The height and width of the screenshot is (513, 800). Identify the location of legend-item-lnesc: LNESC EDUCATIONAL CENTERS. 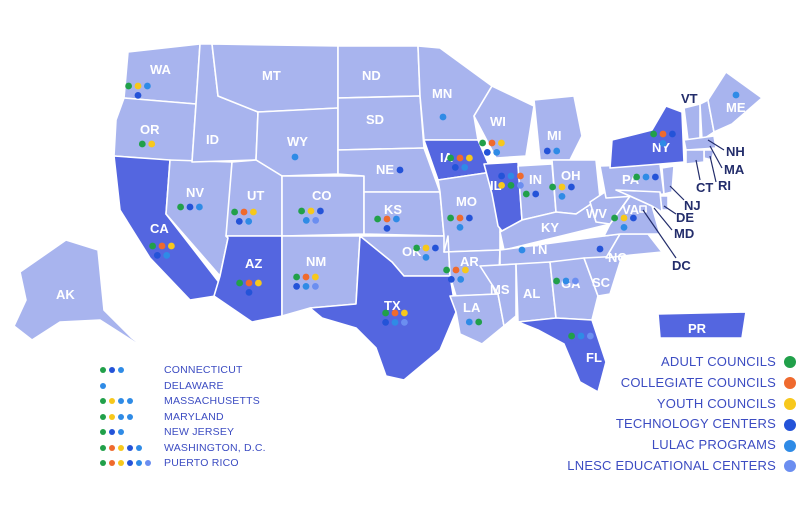
(681, 466).